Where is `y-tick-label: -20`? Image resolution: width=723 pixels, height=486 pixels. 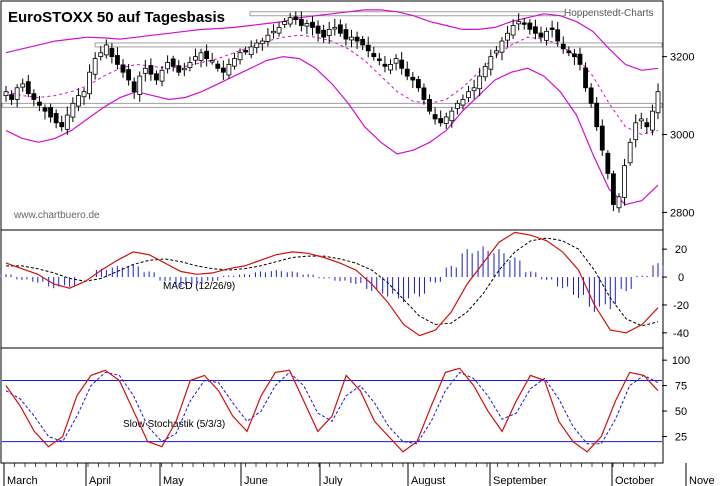
y-tick-label: -20 is located at coordinates (681, 306).